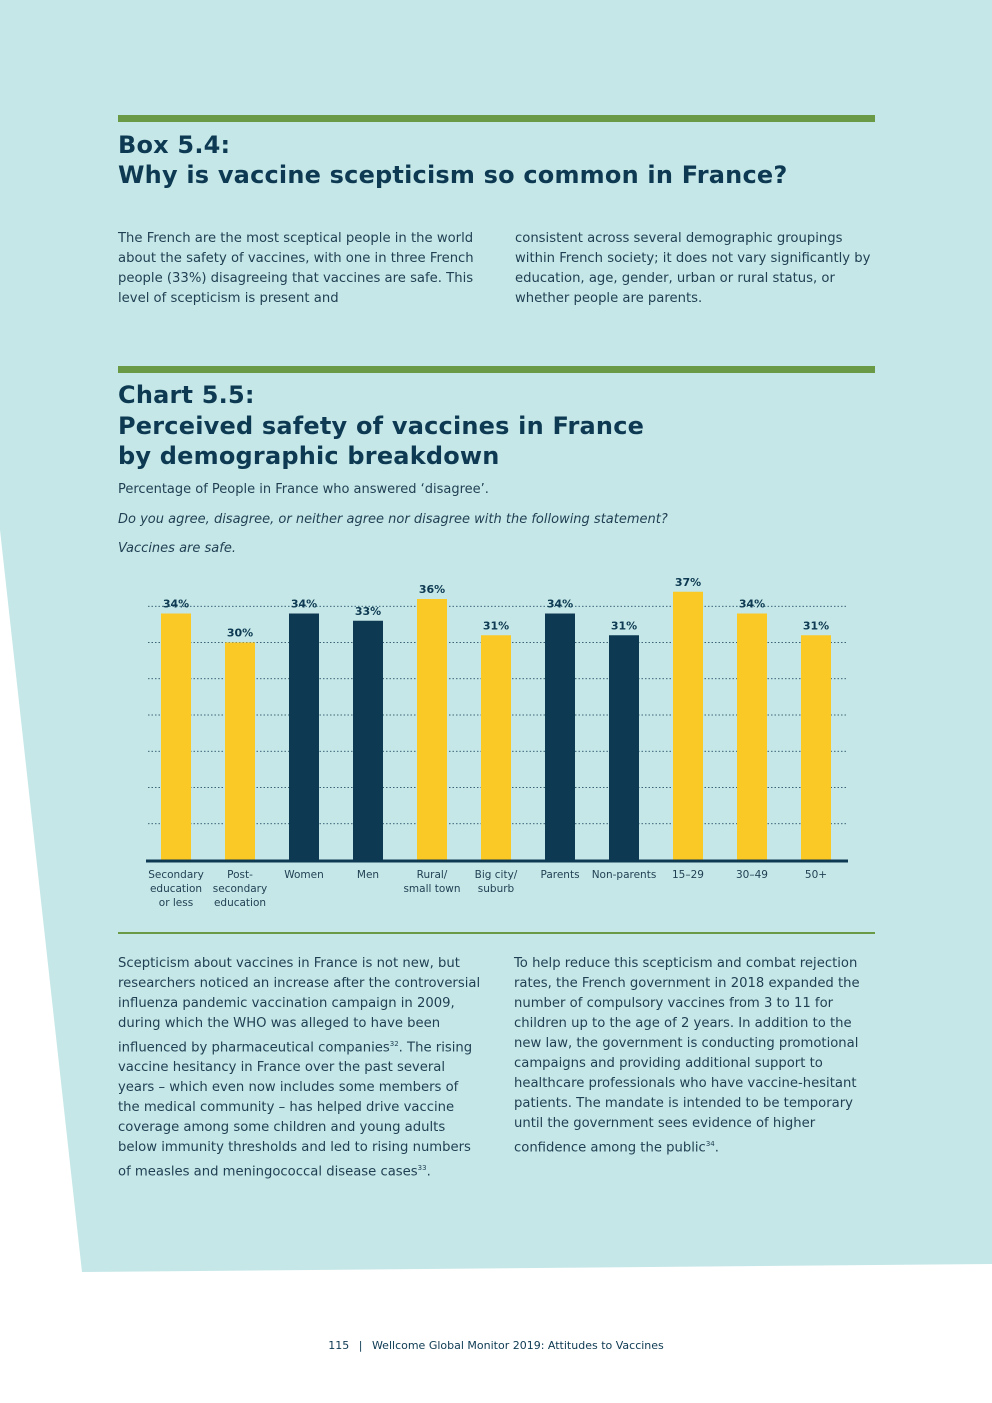 The image size is (992, 1403). What do you see at coordinates (688, 875) in the screenshot?
I see `category-label: 15–29` at bounding box center [688, 875].